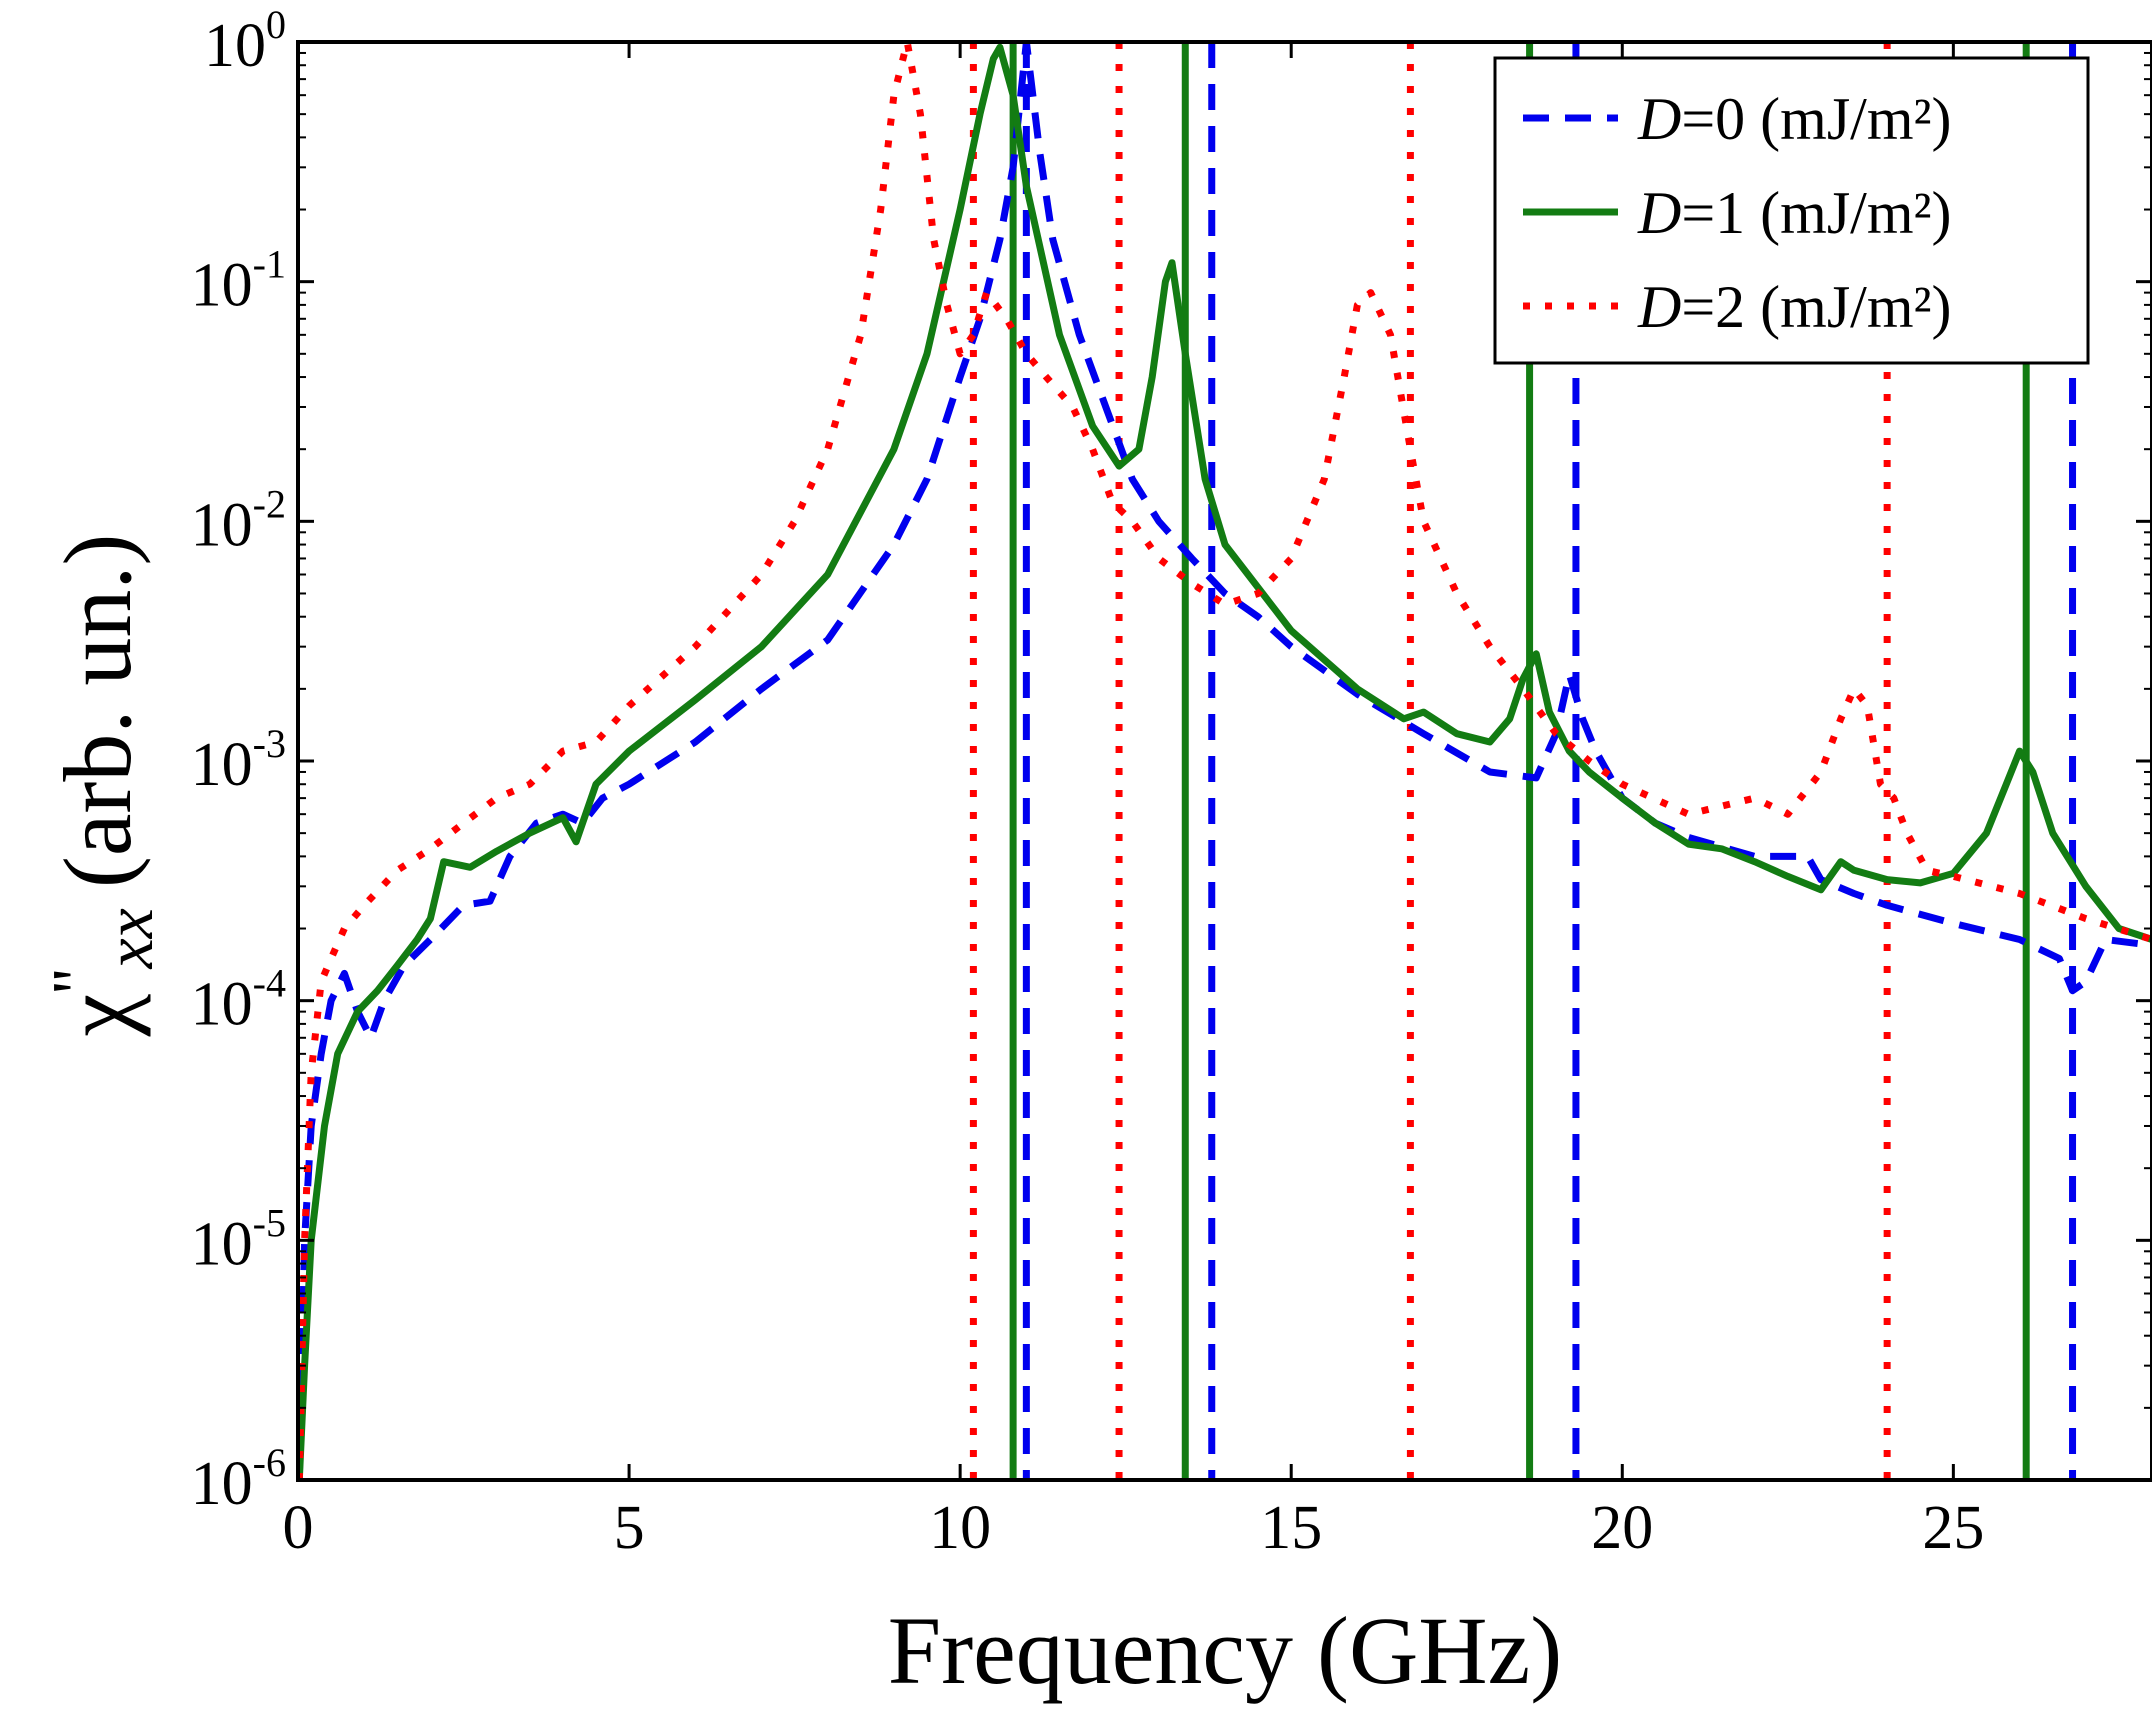  I want to click on x-tick-label-1: 5, so click(629, 1528).